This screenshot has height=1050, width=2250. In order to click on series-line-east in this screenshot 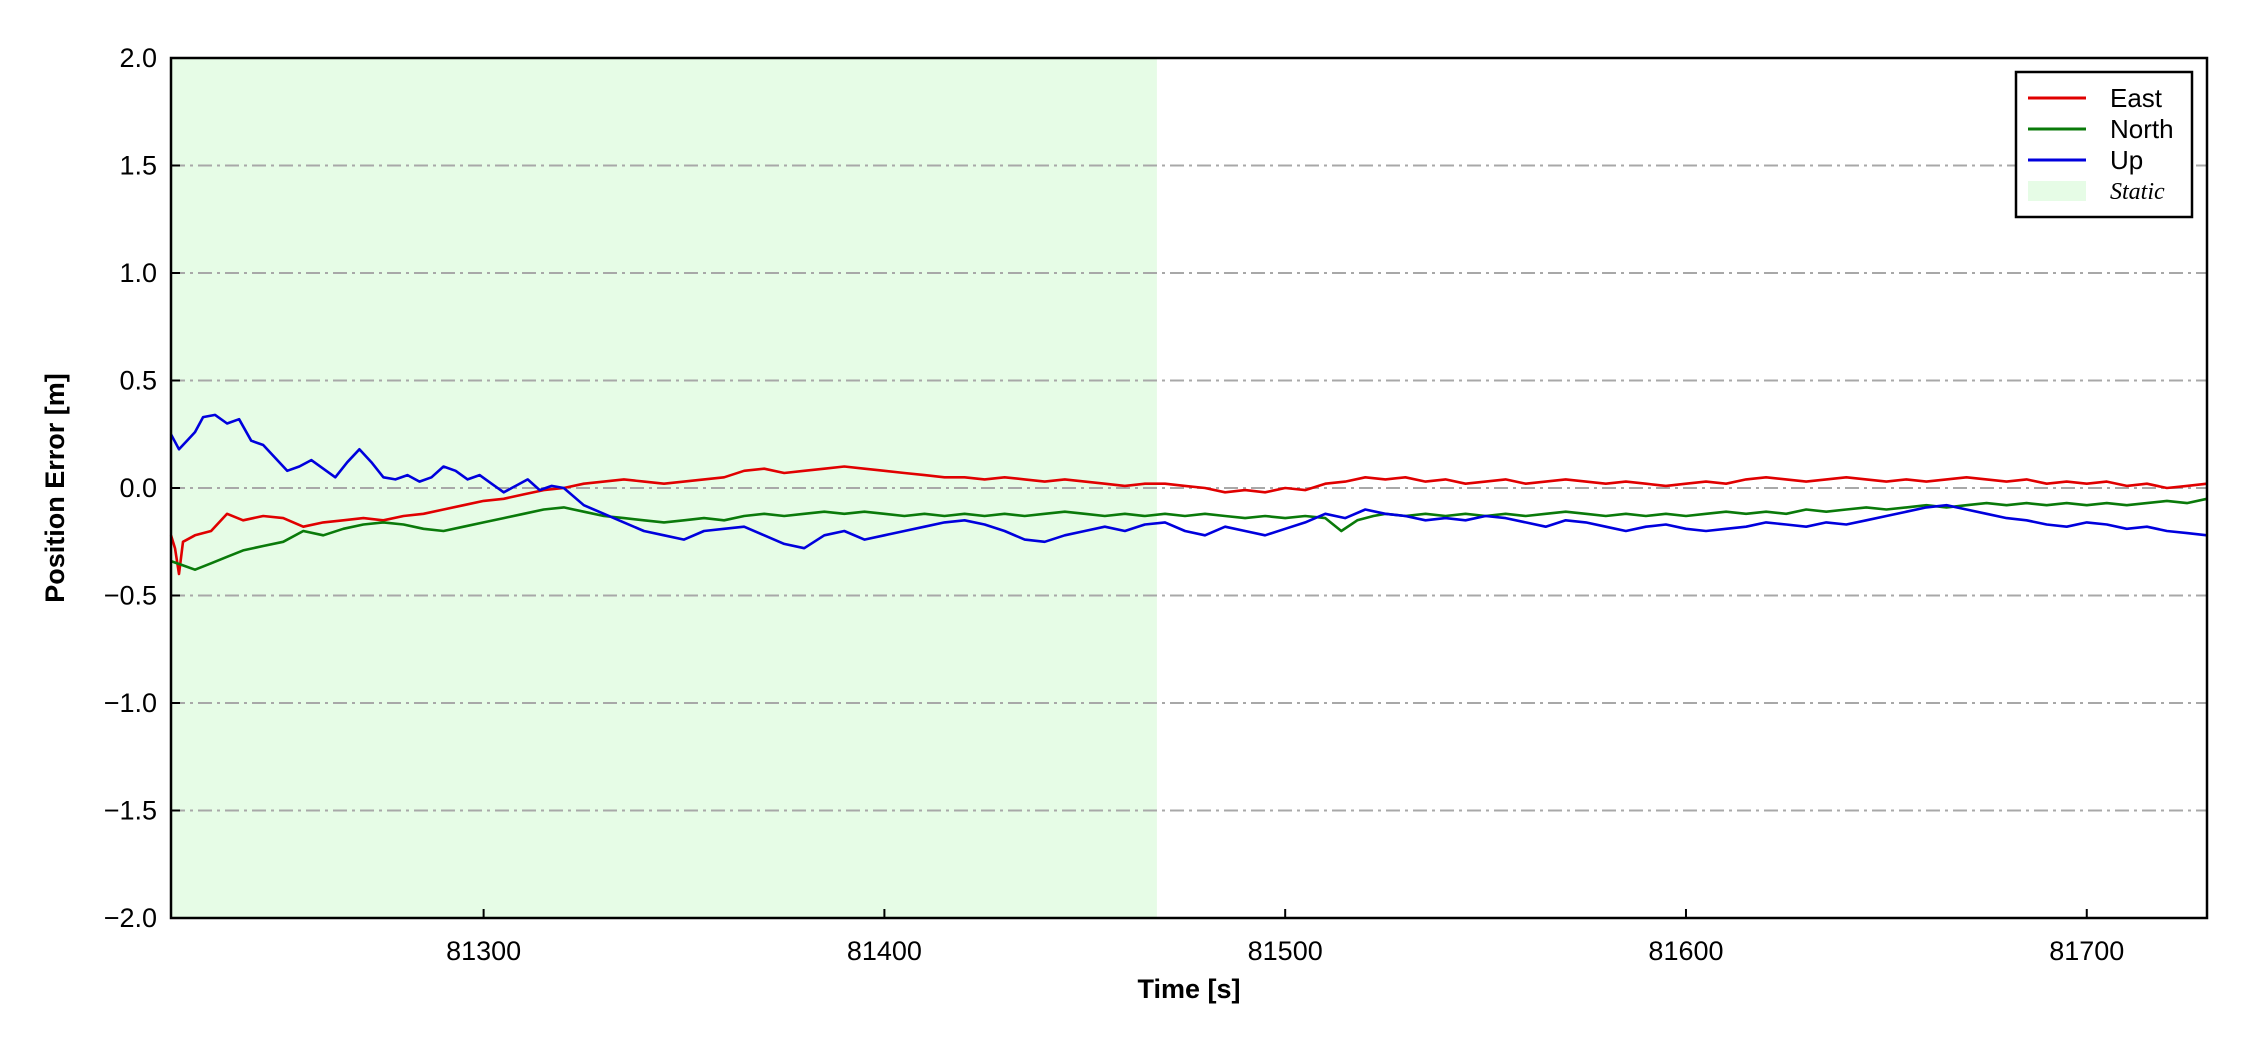, I will do `click(1188, 520)`.